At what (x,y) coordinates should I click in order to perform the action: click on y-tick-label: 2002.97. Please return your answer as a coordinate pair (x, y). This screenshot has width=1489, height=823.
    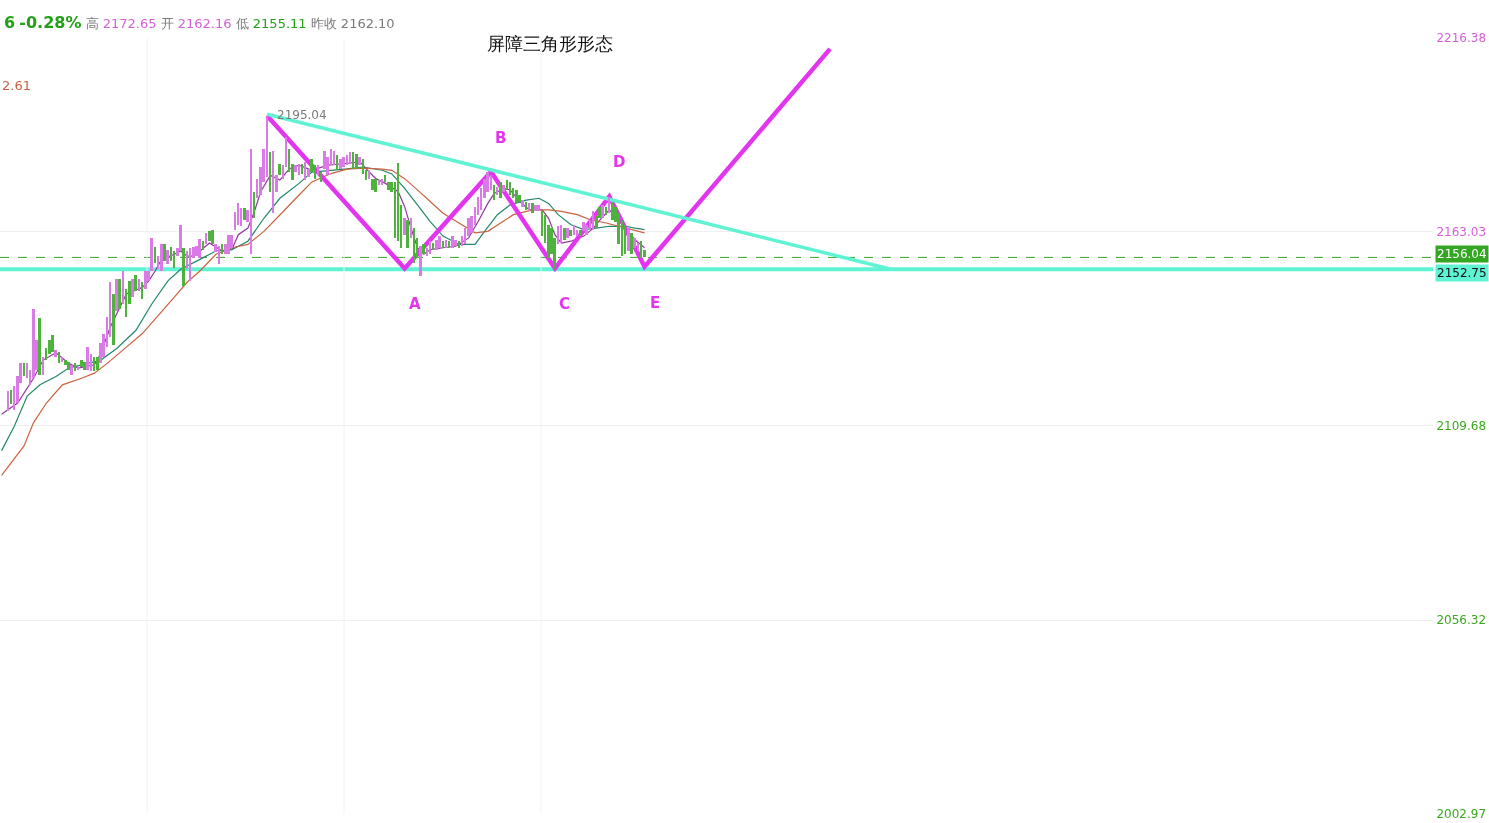
    Looking at the image, I should click on (1461, 814).